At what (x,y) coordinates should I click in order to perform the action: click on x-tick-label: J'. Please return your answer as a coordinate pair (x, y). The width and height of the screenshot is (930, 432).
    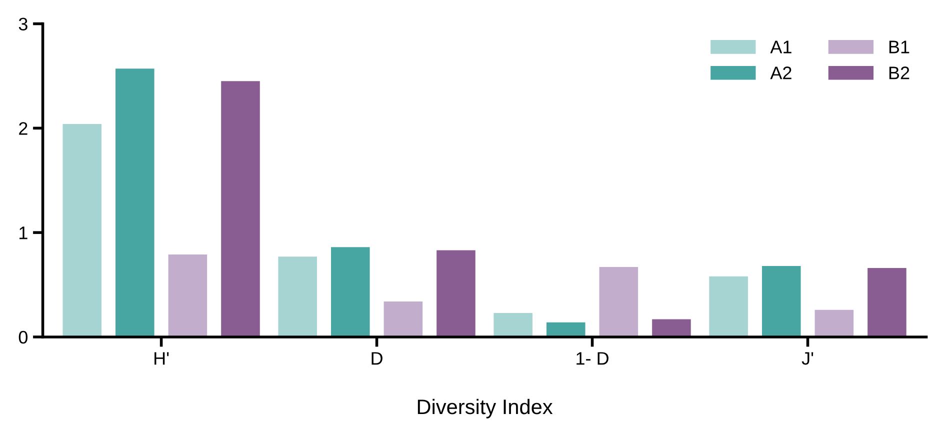
    Looking at the image, I should click on (808, 358).